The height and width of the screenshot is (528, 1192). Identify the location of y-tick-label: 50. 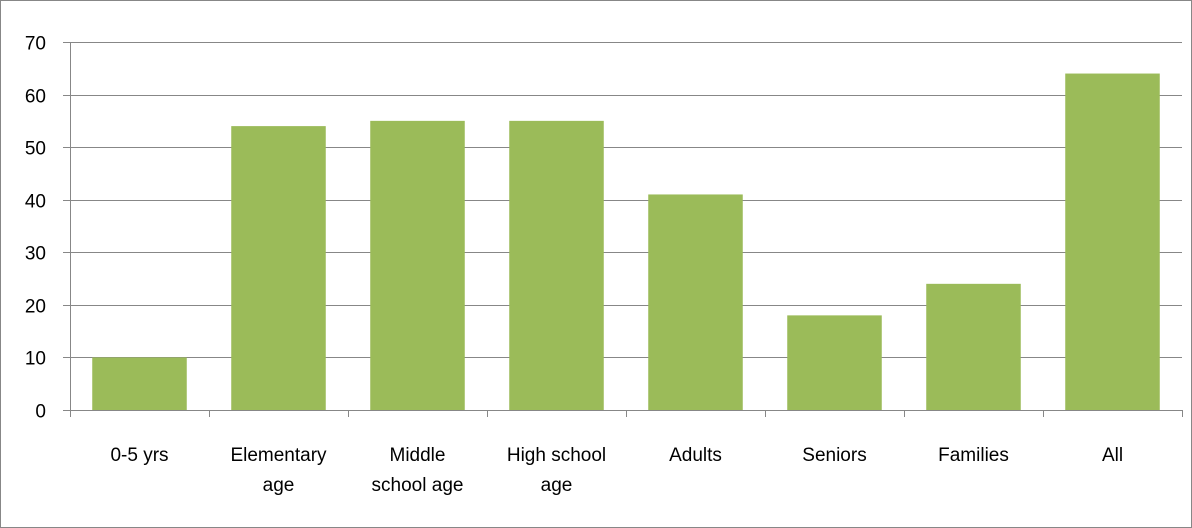
(35, 149).